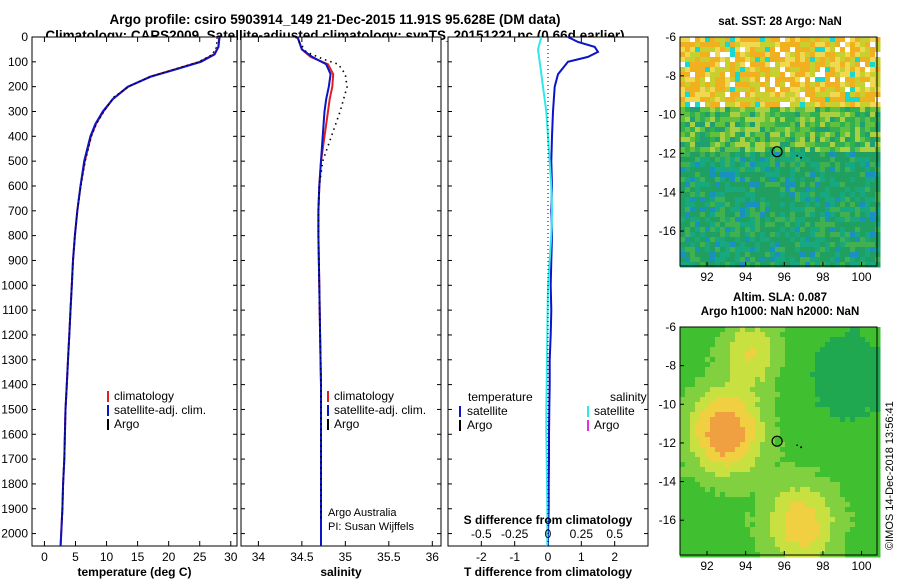  What do you see at coordinates (18, 161) in the screenshot?
I see `y-tick-label: 500` at bounding box center [18, 161].